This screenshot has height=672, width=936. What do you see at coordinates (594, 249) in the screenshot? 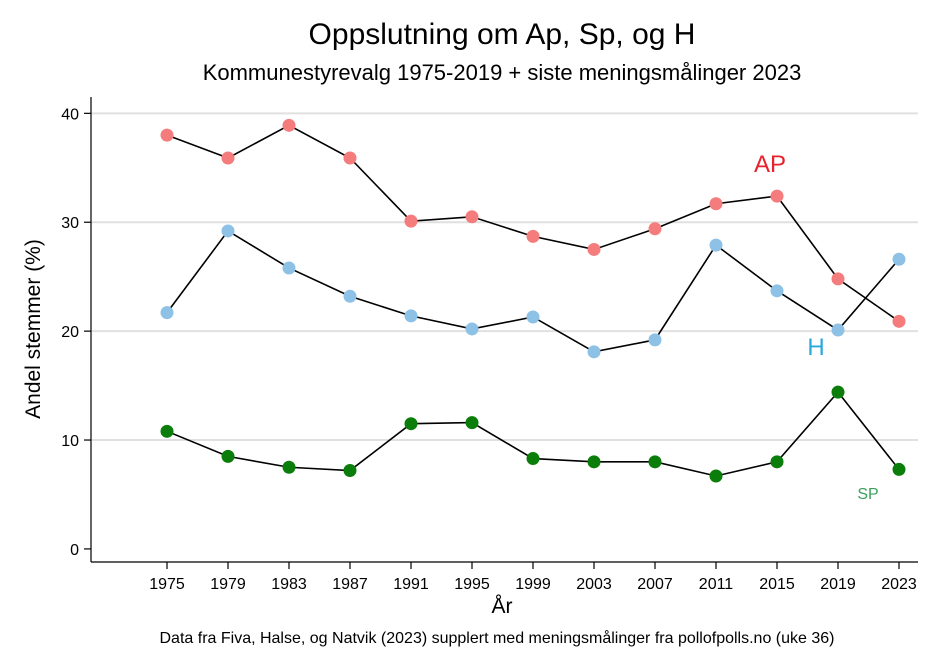
I see `point-ap-2003` at bounding box center [594, 249].